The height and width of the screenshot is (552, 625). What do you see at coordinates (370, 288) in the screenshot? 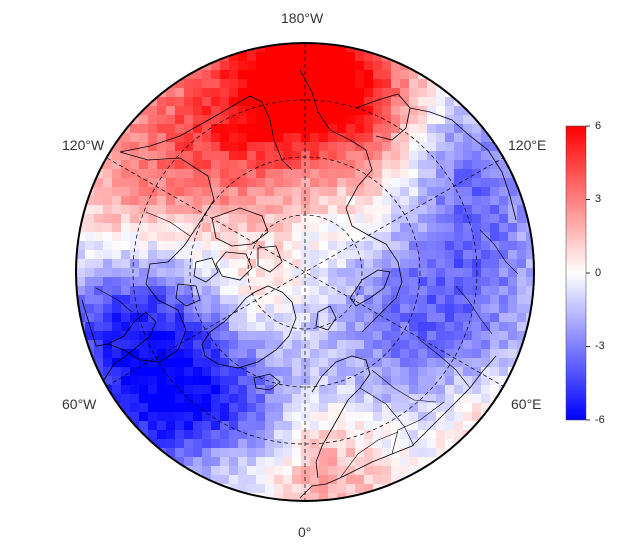
I see `novaya-zemlya-coast` at bounding box center [370, 288].